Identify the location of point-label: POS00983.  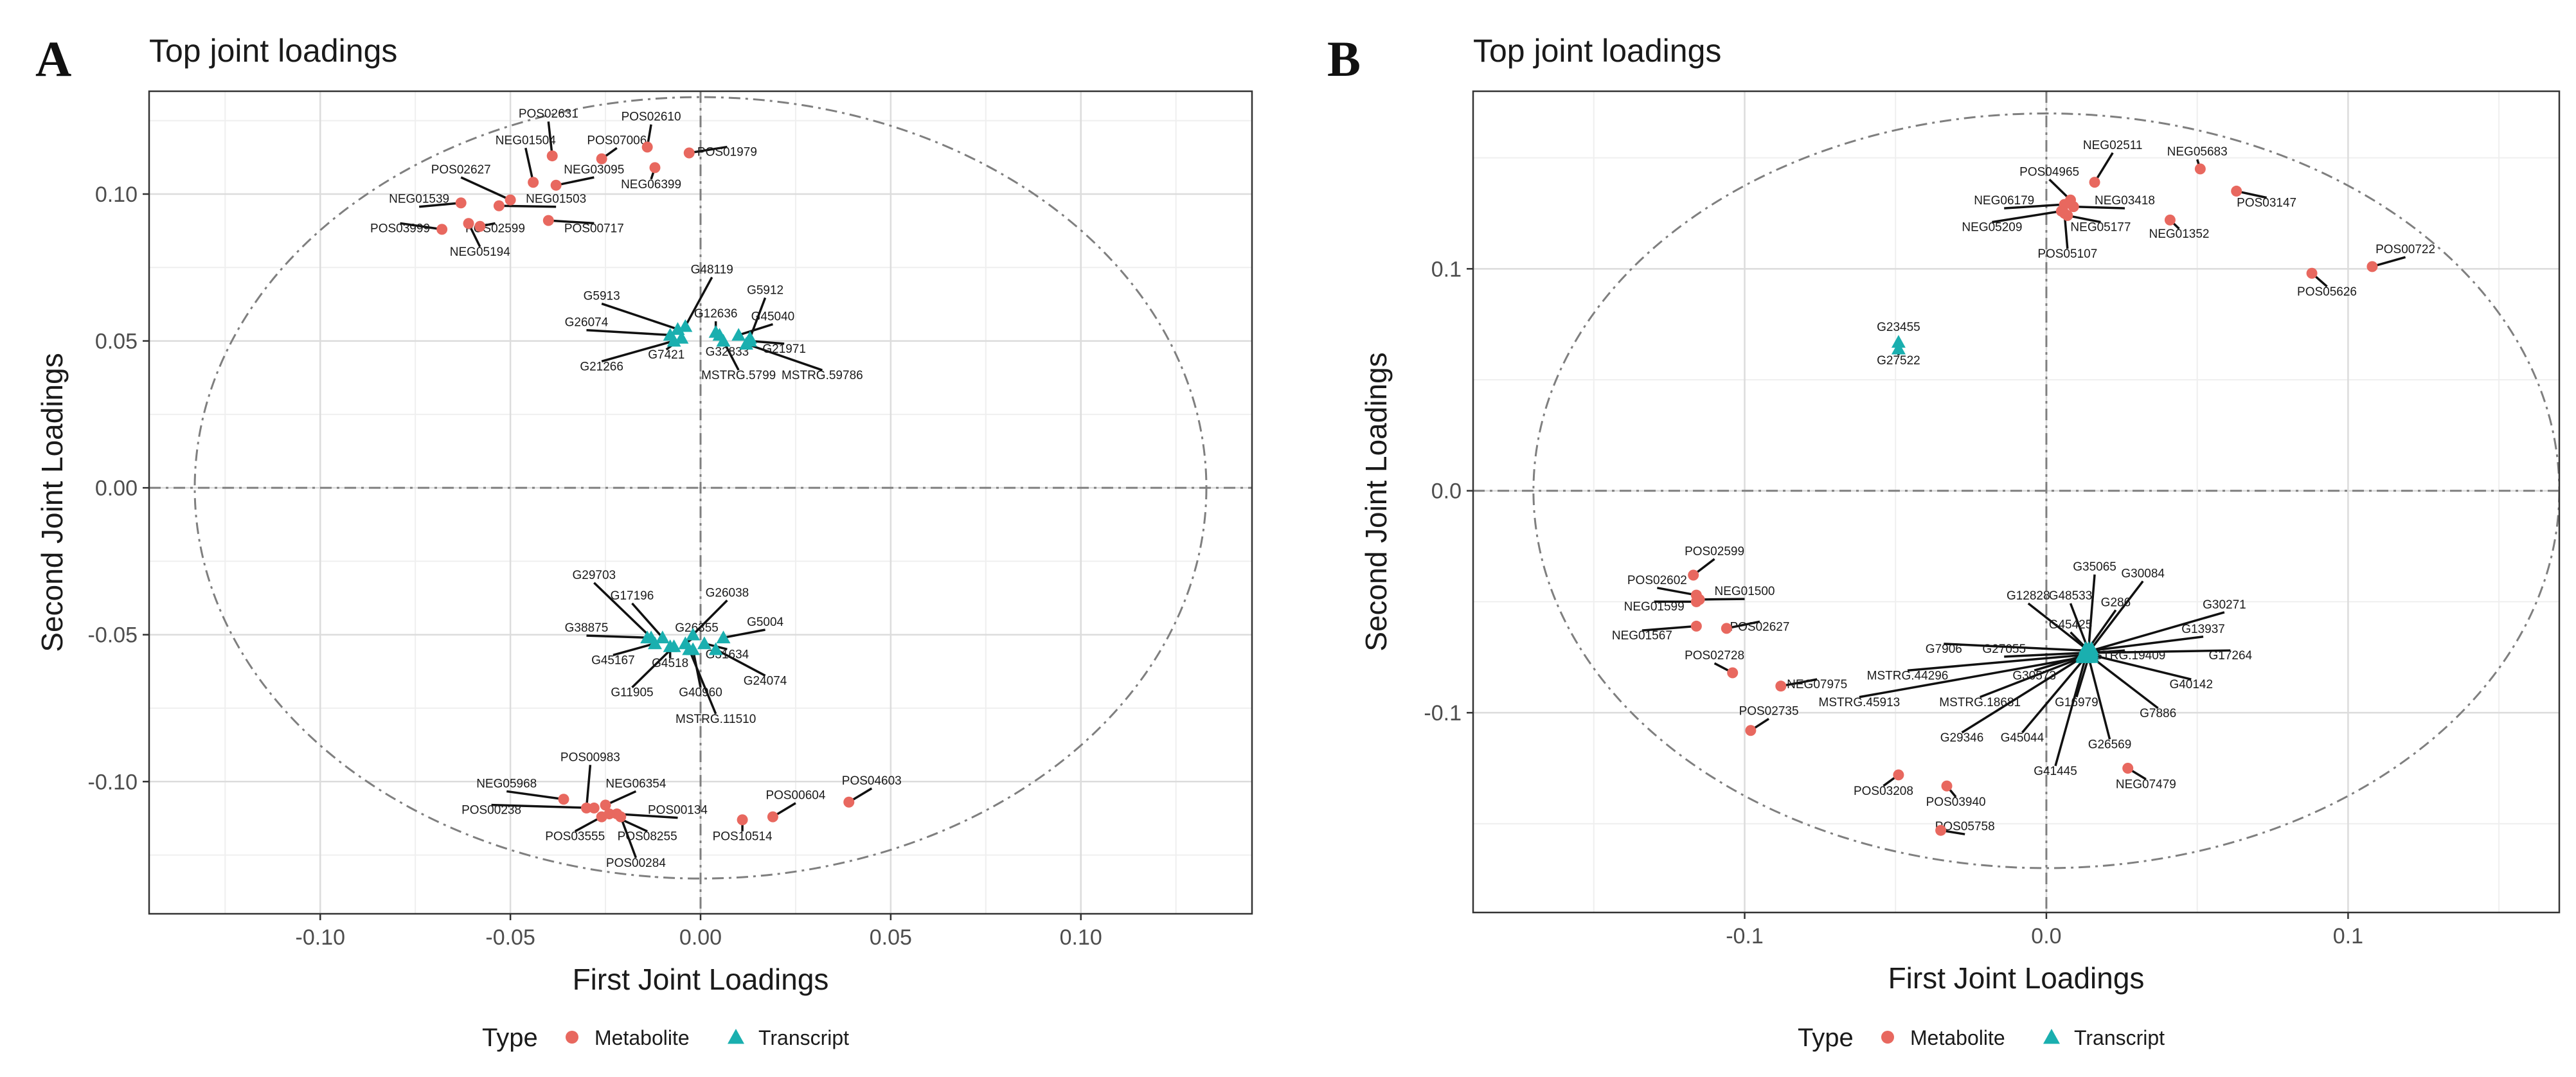
(590, 757).